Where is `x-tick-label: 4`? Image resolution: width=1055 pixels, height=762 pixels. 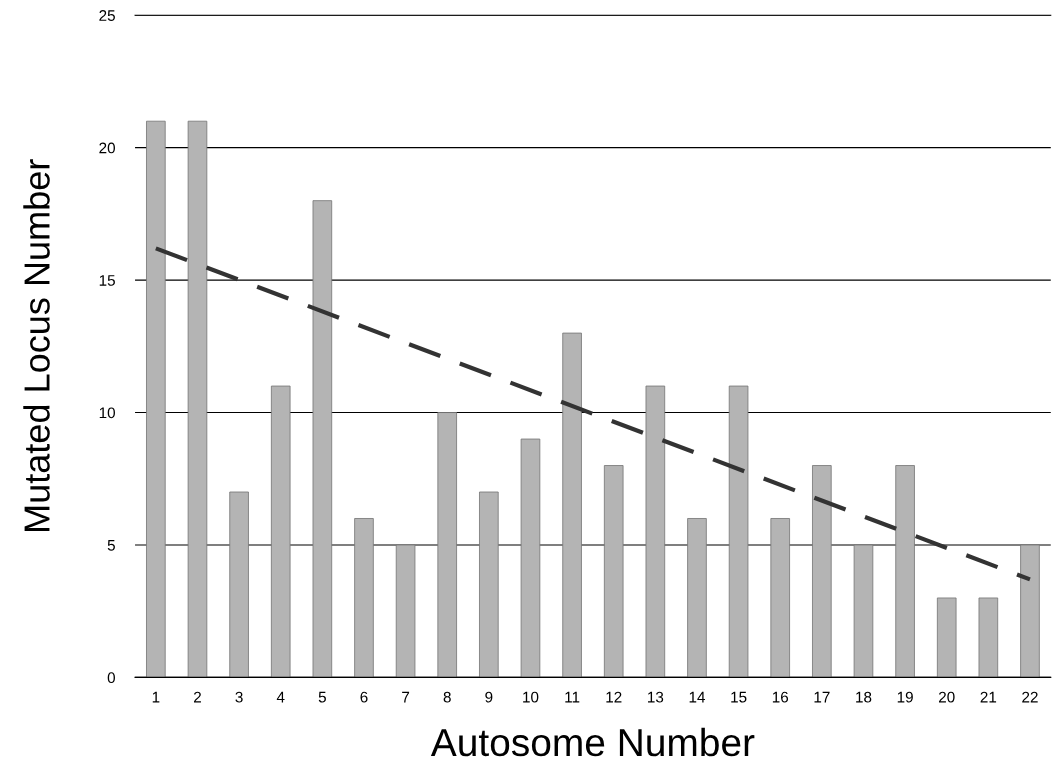 x-tick-label: 4 is located at coordinates (280, 697).